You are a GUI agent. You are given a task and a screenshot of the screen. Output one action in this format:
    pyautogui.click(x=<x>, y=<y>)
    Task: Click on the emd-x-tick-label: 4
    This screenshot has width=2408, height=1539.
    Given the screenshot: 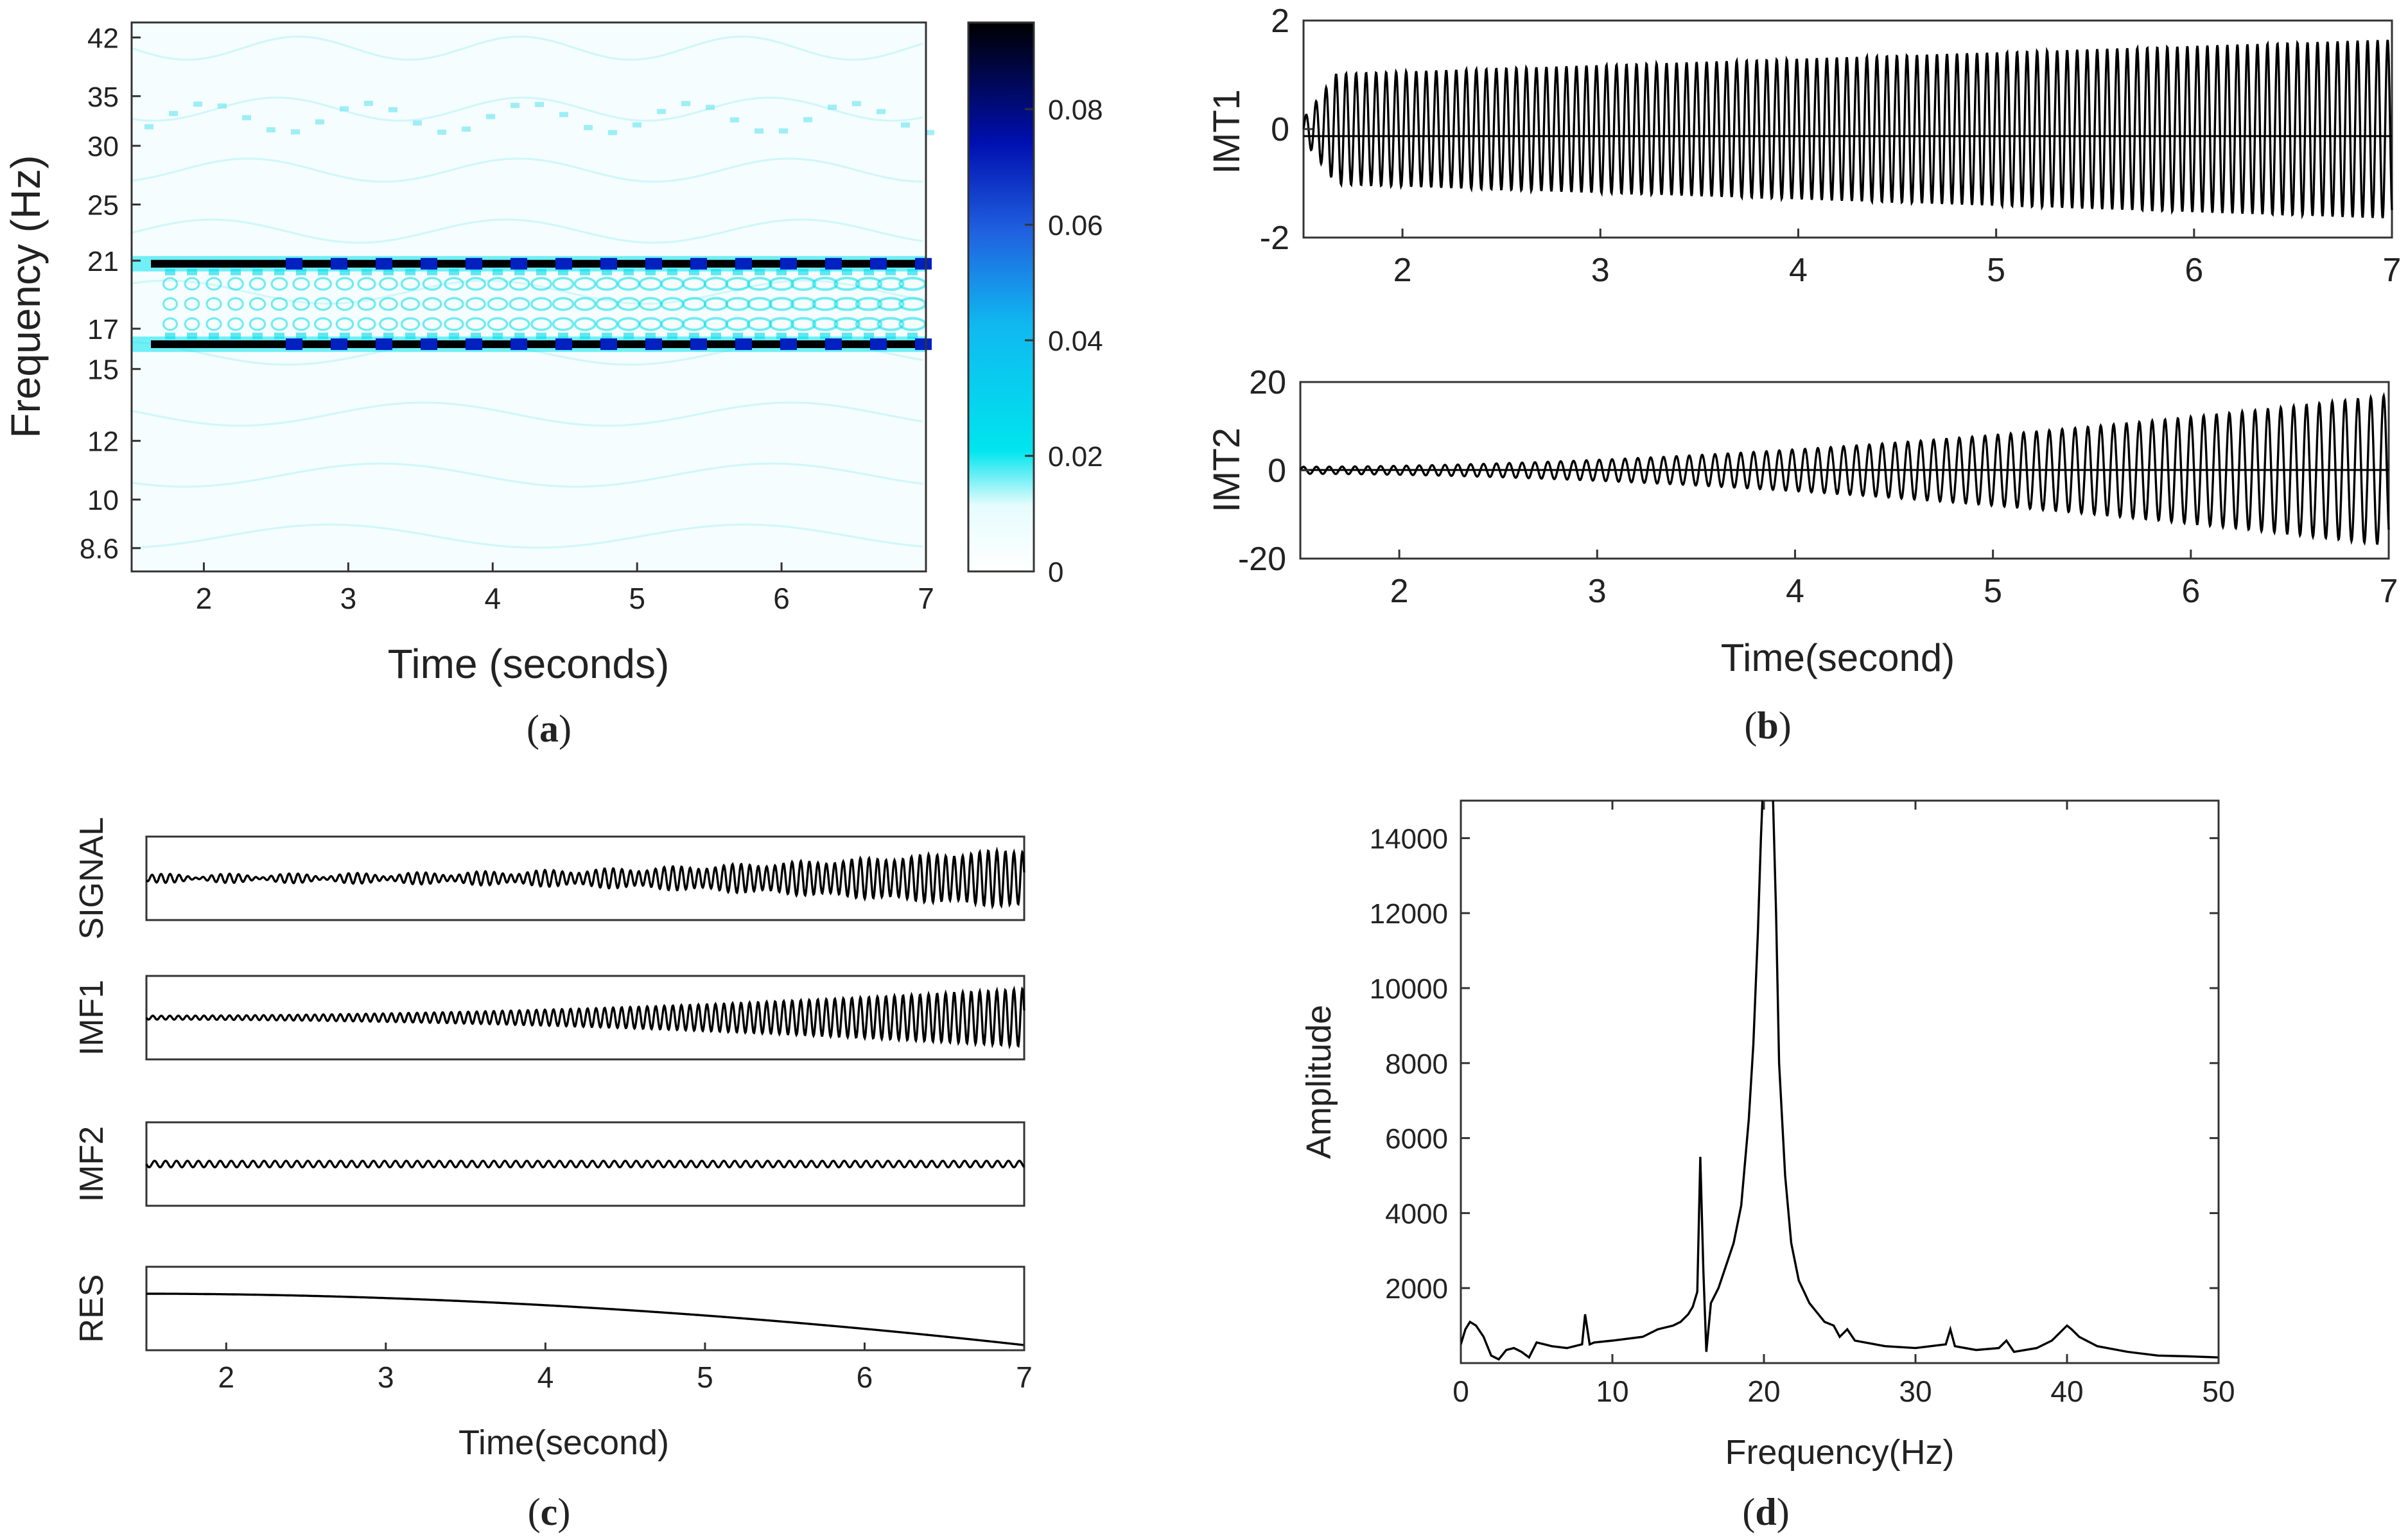 What is the action you would take?
    pyautogui.click(x=545, y=1377)
    